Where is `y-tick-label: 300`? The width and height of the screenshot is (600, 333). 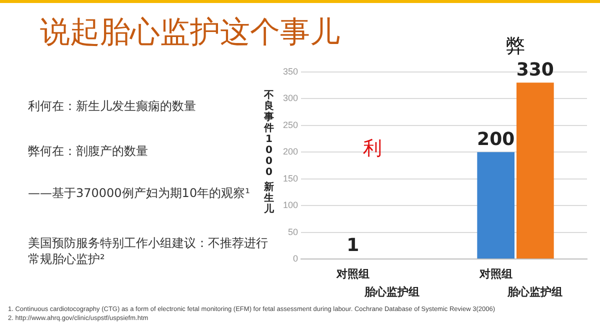
y-tick-label: 300 is located at coordinates (290, 98).